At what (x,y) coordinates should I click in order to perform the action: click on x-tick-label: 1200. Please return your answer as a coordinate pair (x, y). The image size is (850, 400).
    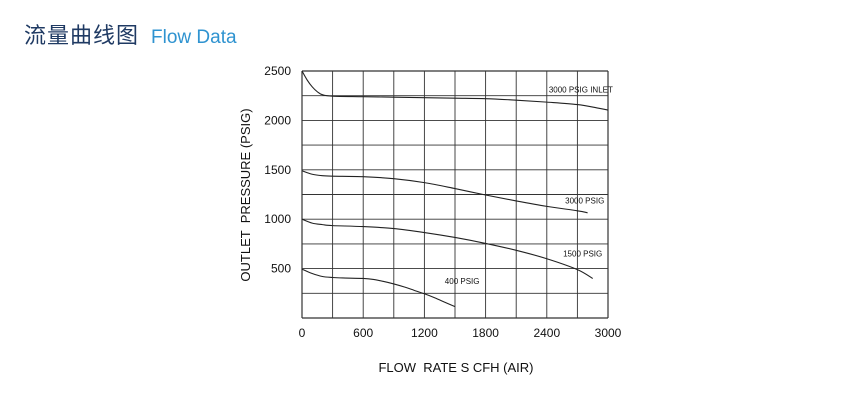
    Looking at the image, I should click on (424, 333).